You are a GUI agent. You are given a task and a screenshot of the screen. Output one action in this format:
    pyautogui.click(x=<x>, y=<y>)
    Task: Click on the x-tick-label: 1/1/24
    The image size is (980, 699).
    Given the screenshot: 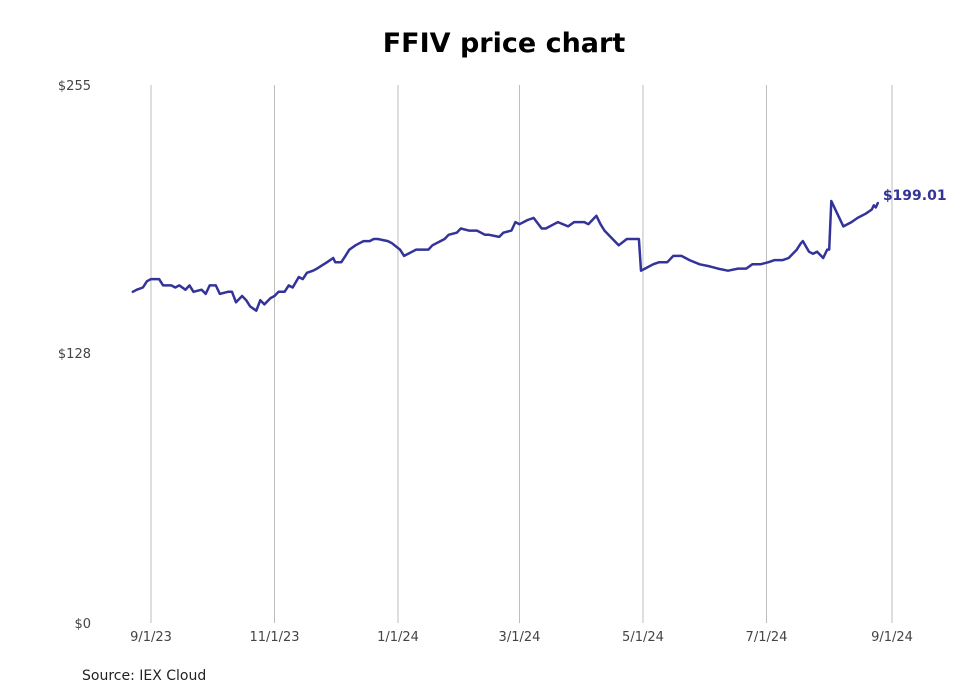 What is the action you would take?
    pyautogui.click(x=398, y=637)
    